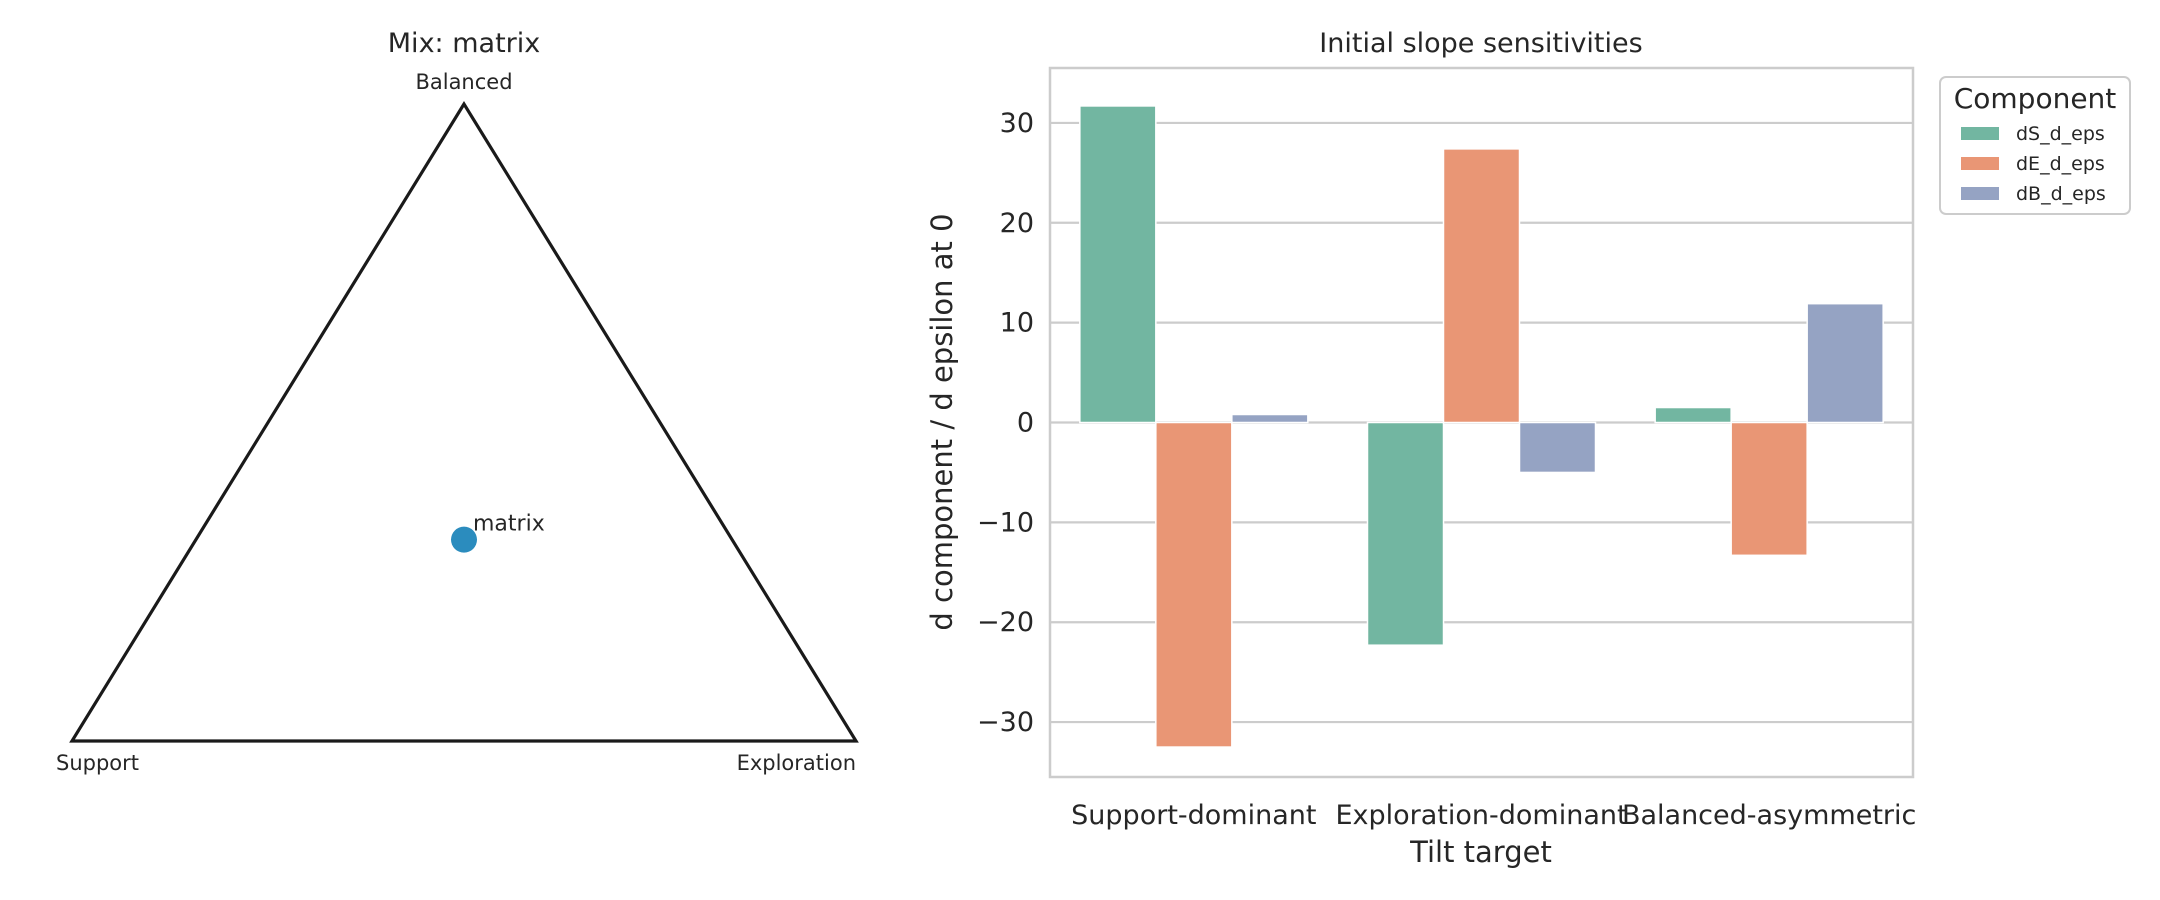 The height and width of the screenshot is (900, 2160). Describe the element at coordinates (463, 82) in the screenshot. I see `ternary-vertex-top-label: Balanced` at that location.